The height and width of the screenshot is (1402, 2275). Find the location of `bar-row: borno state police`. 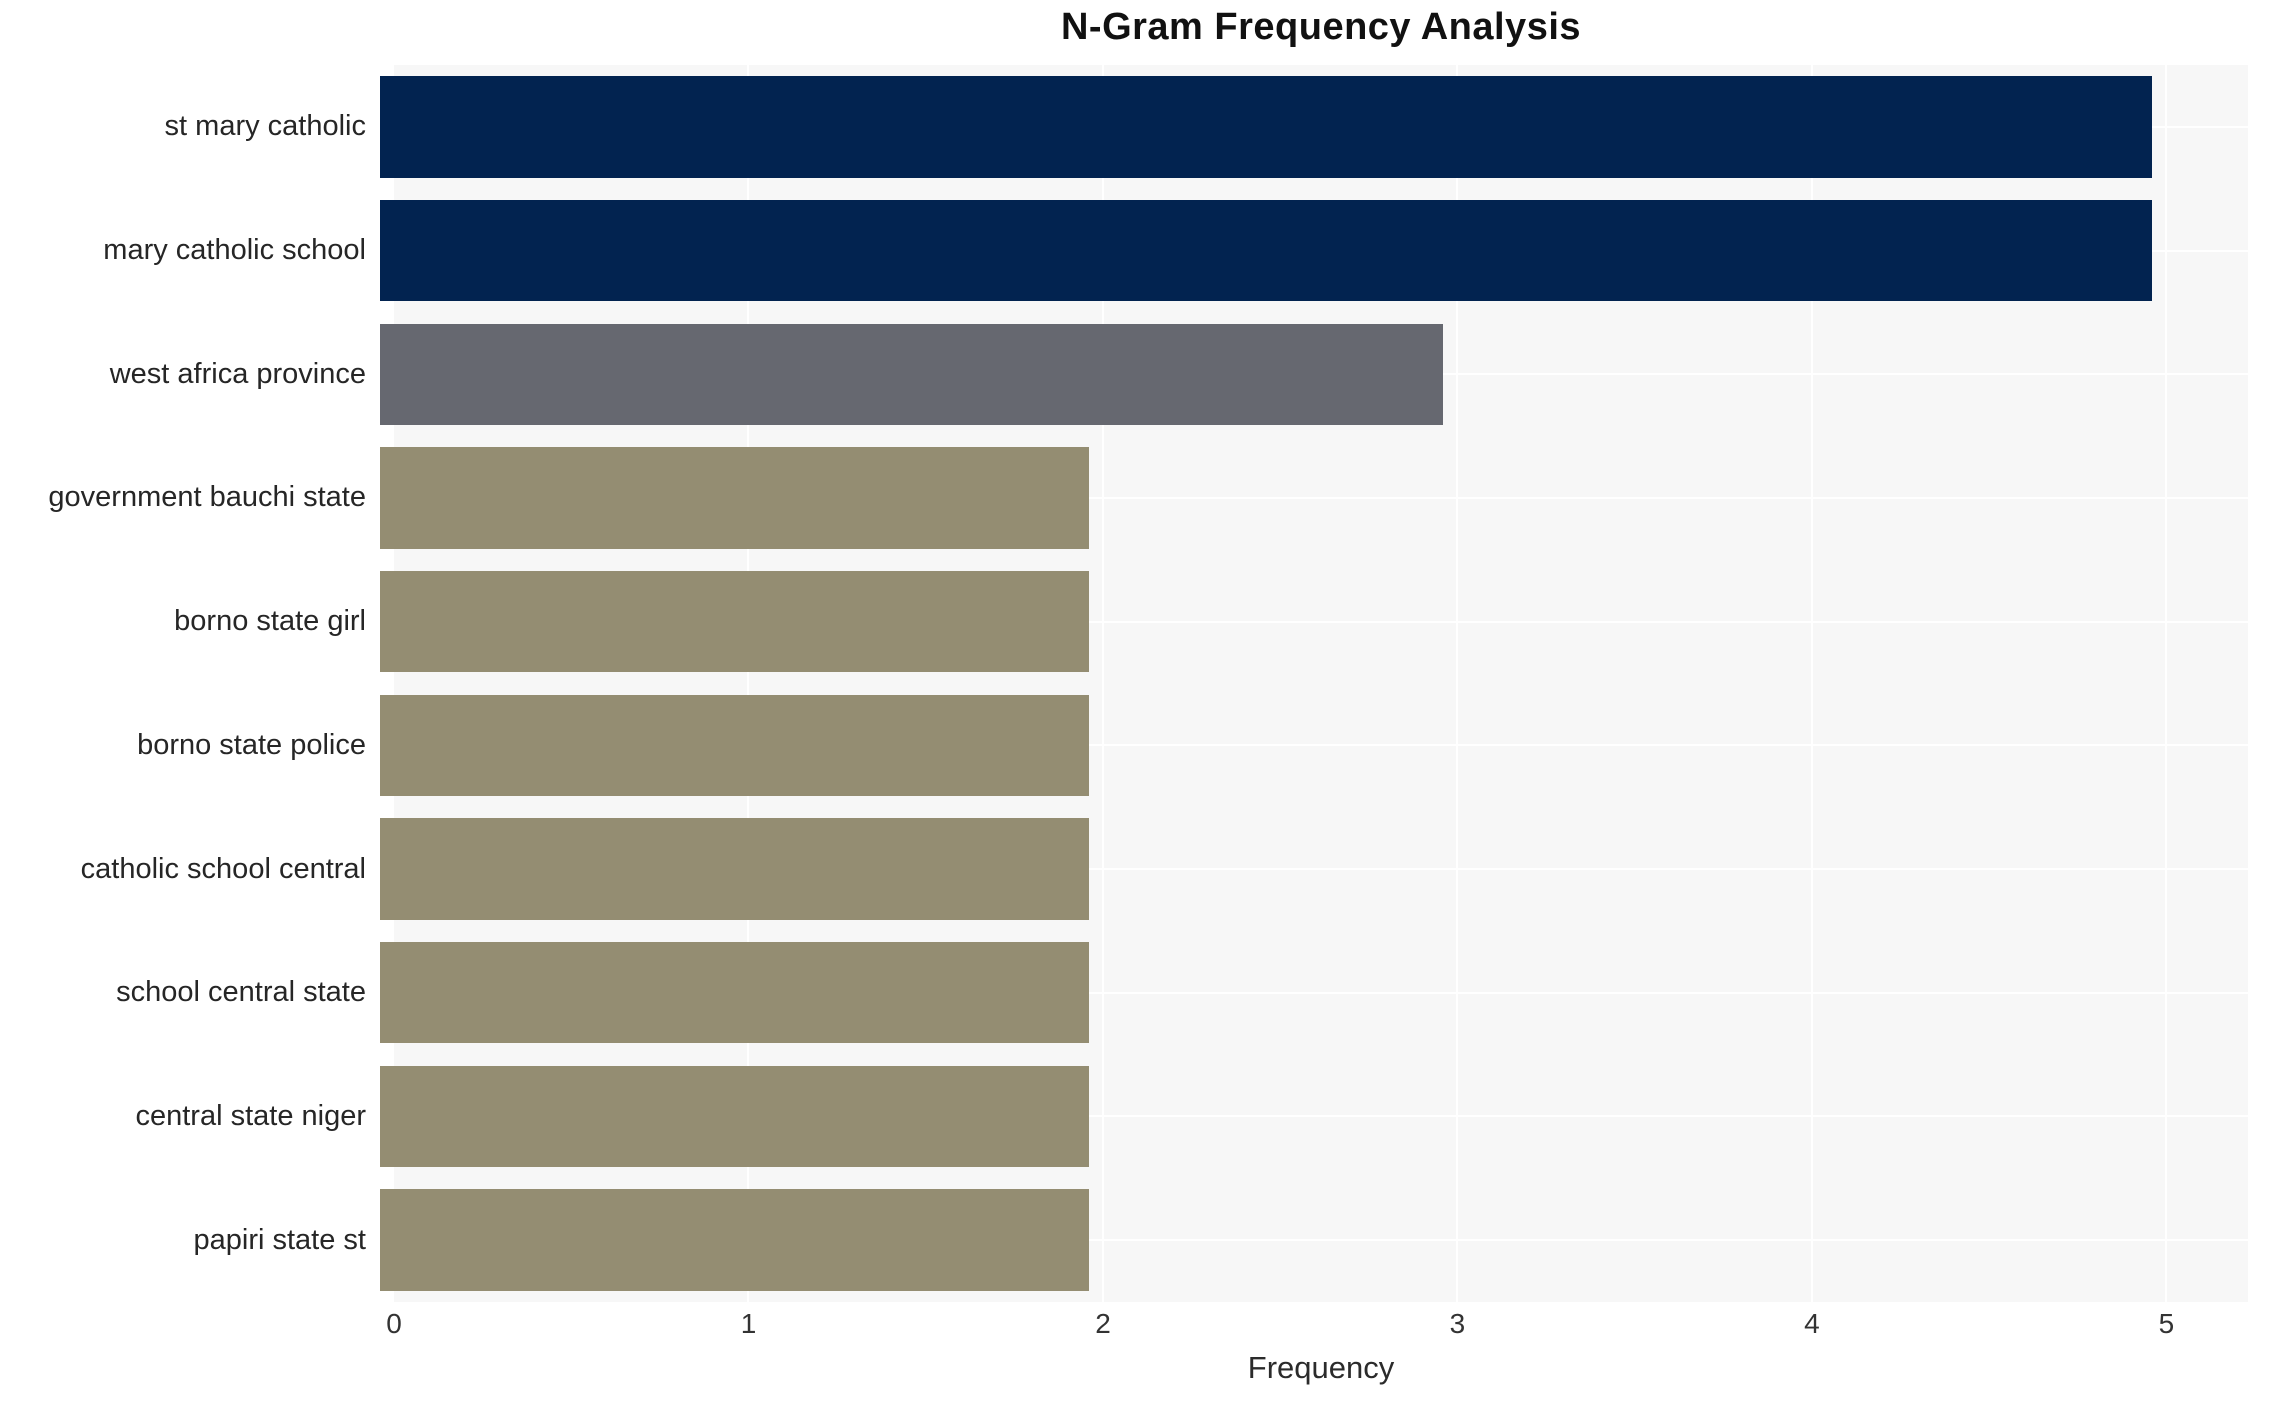

bar-row: borno state police is located at coordinates (1137, 746).